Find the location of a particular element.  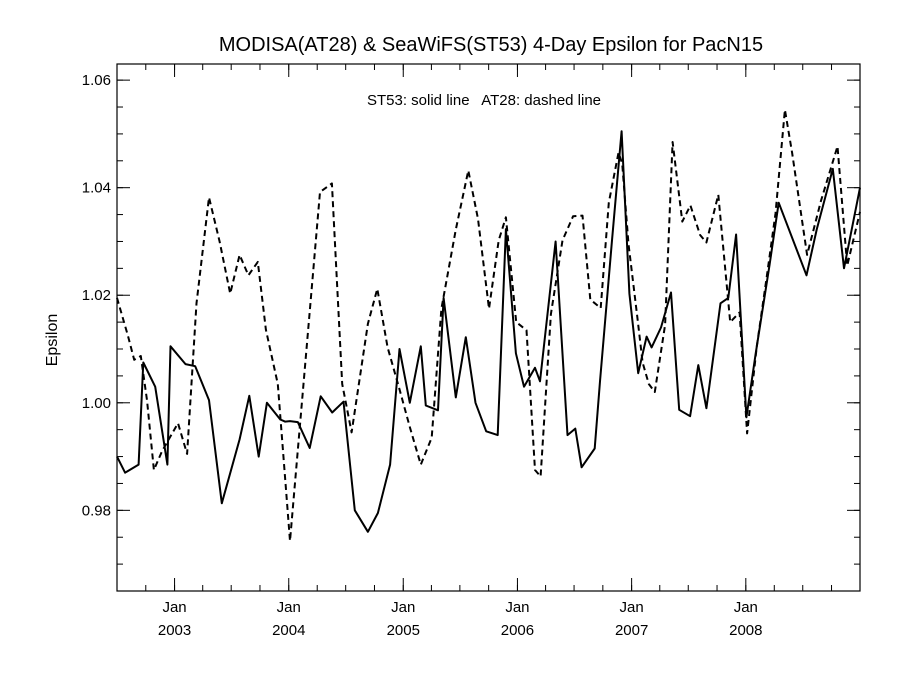

x-tick-year-label: 2005 is located at coordinates (403, 630).